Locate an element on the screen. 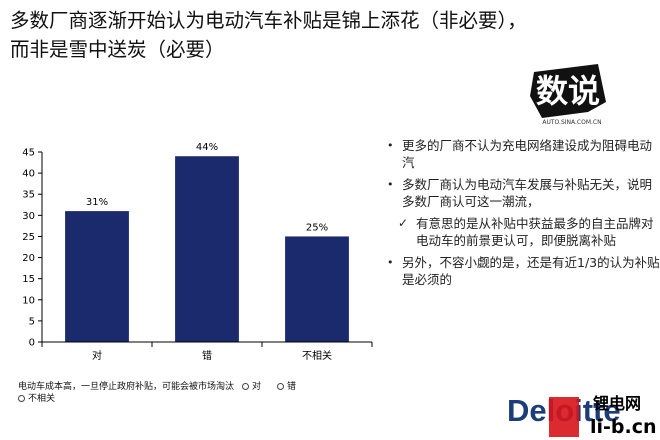  y-tick-label: 35 is located at coordinates (28, 195).